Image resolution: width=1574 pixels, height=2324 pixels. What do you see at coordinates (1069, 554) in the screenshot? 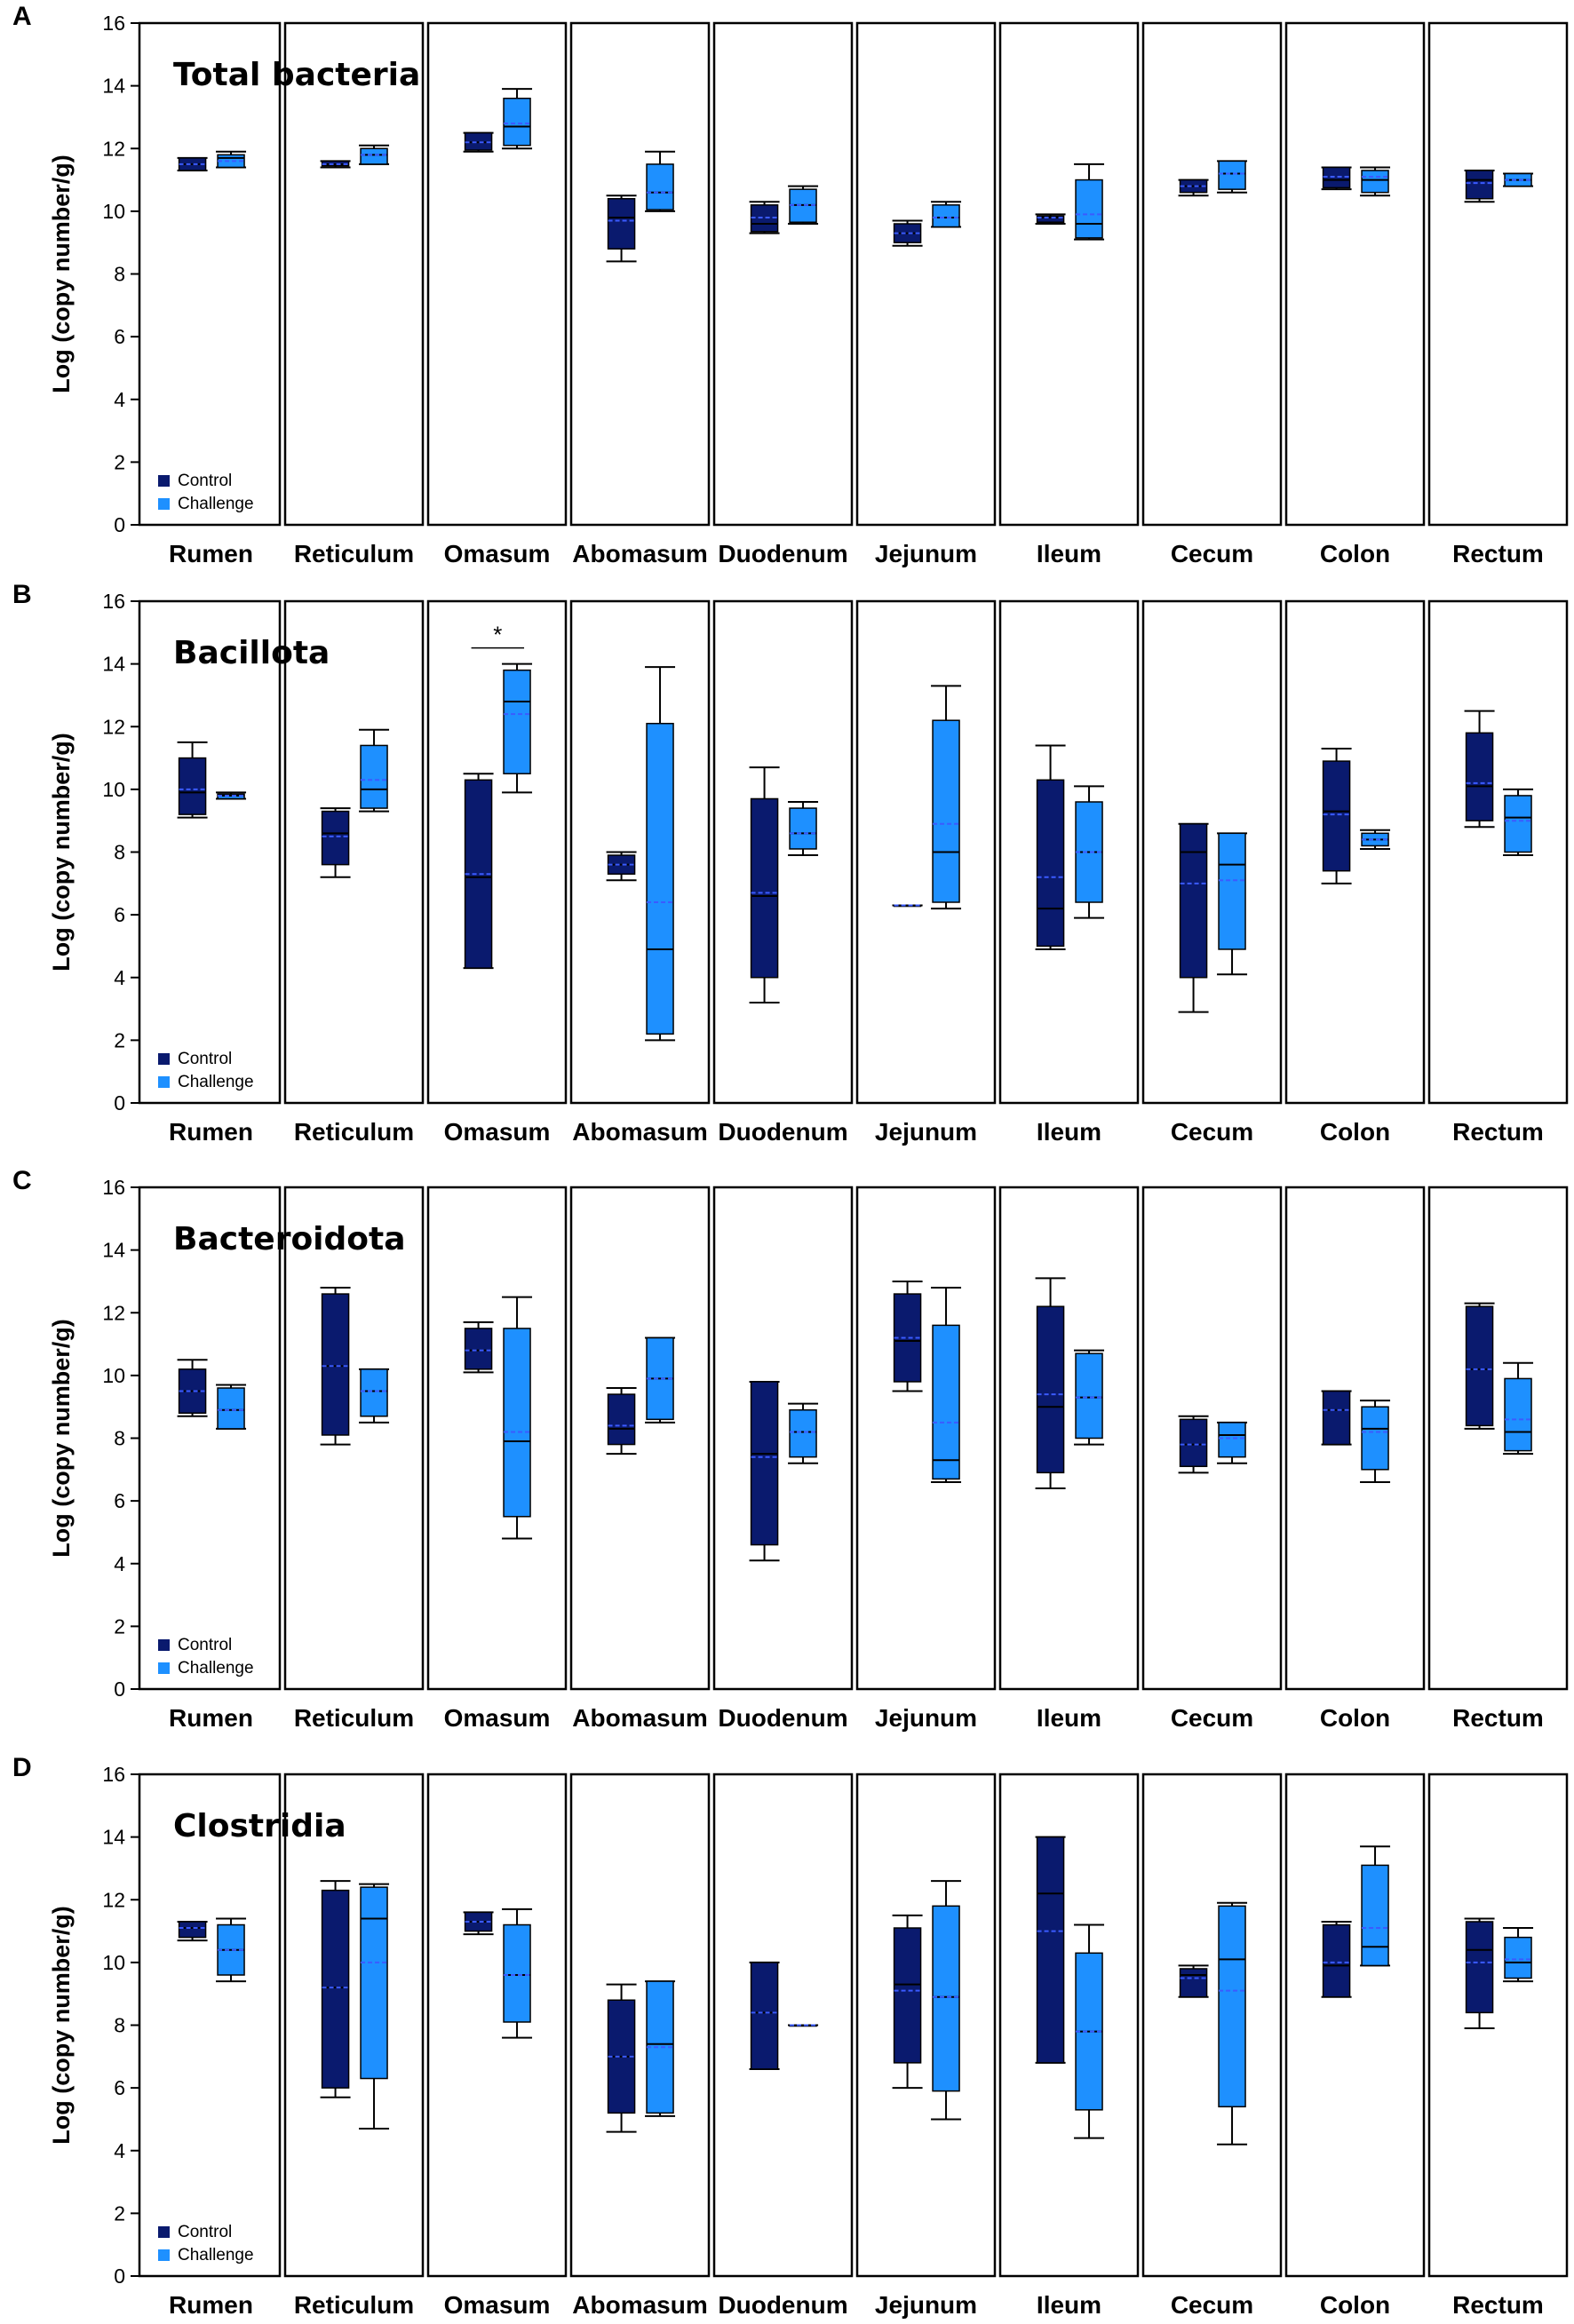
I see `category-label: Ileum` at bounding box center [1069, 554].